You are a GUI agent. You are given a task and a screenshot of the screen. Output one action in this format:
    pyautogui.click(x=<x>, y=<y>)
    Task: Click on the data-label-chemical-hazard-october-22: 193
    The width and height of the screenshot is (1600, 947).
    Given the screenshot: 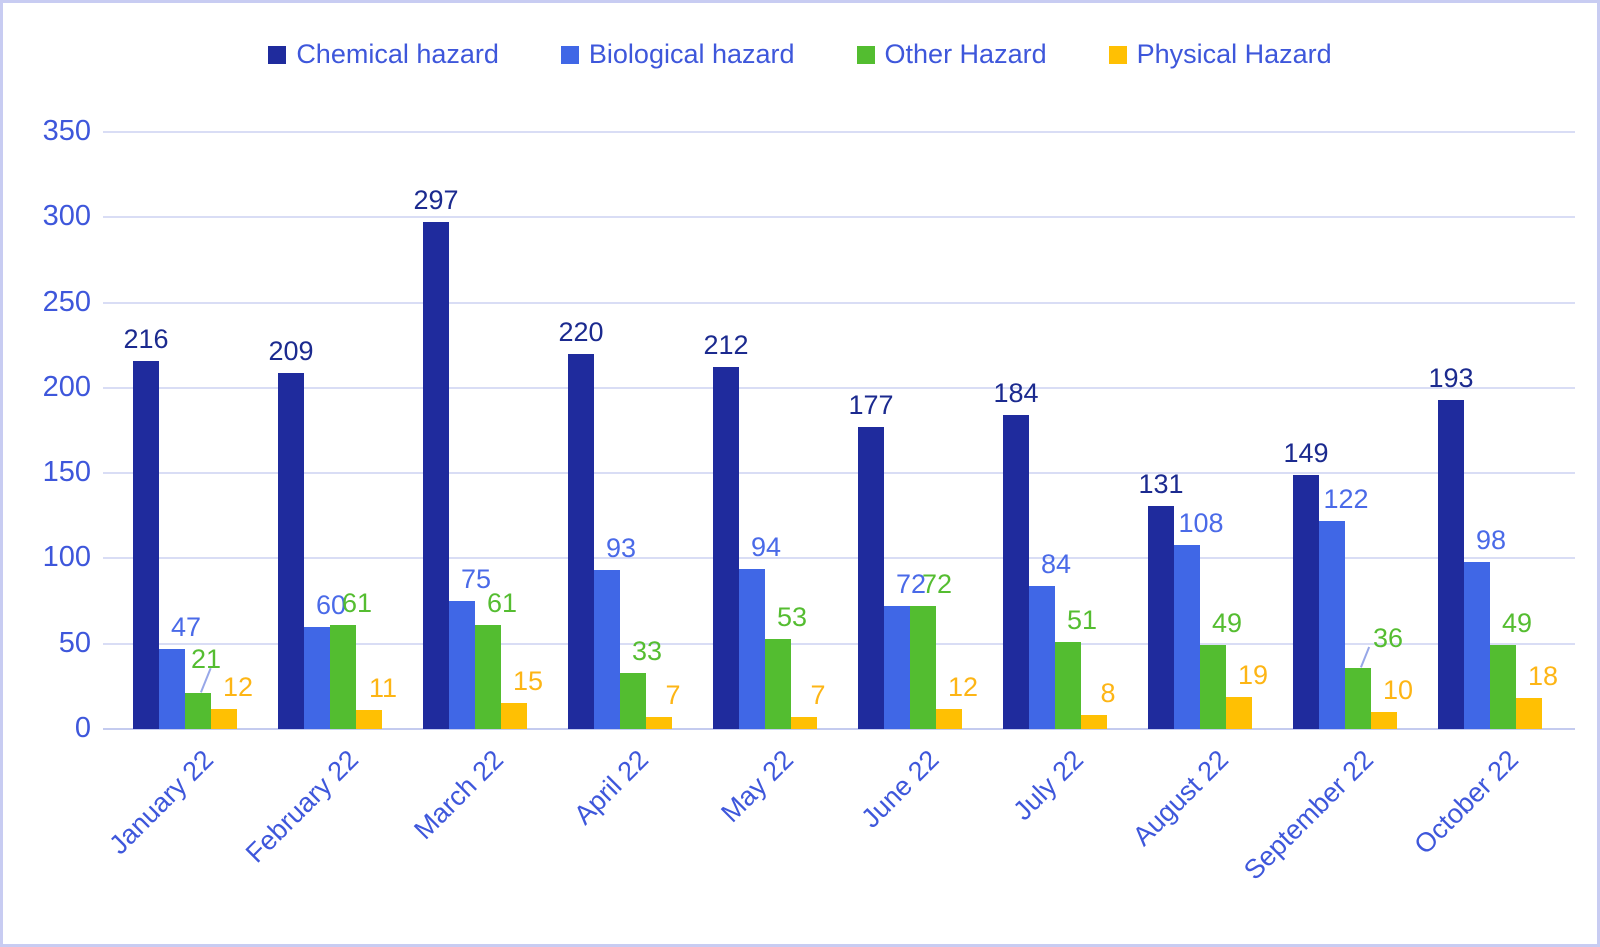 What is the action you would take?
    pyautogui.click(x=1451, y=377)
    